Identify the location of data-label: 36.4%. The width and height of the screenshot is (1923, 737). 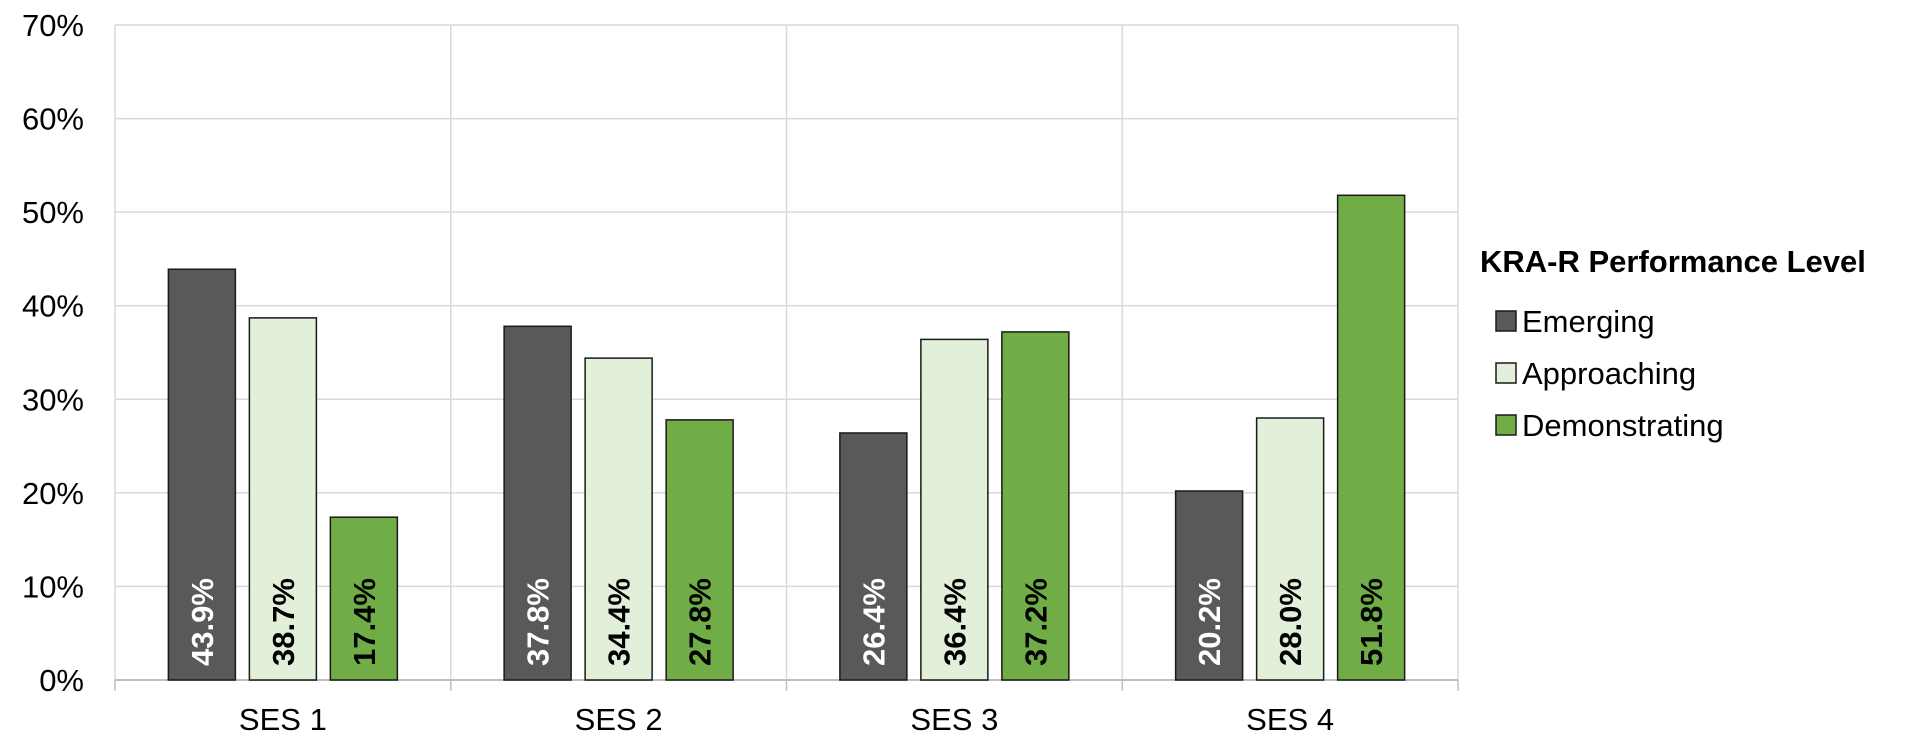
(954, 622).